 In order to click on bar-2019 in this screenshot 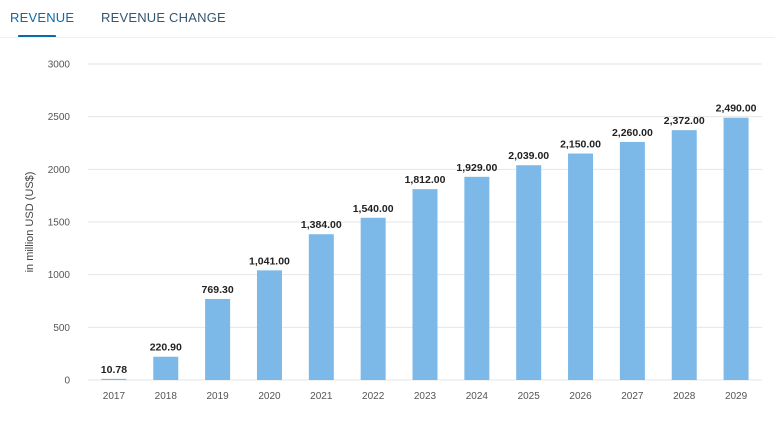, I will do `click(218, 339)`.